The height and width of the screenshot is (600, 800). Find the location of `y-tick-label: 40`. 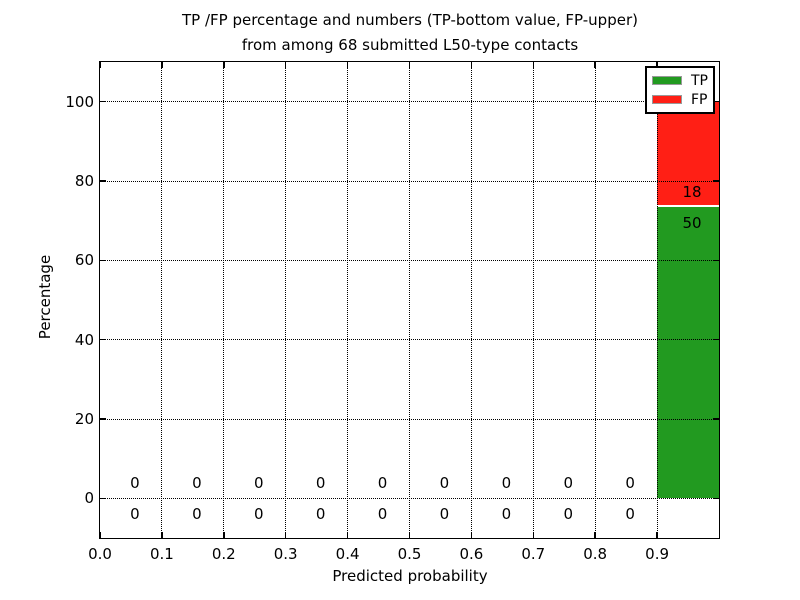

y-tick-label: 40 is located at coordinates (84, 339).